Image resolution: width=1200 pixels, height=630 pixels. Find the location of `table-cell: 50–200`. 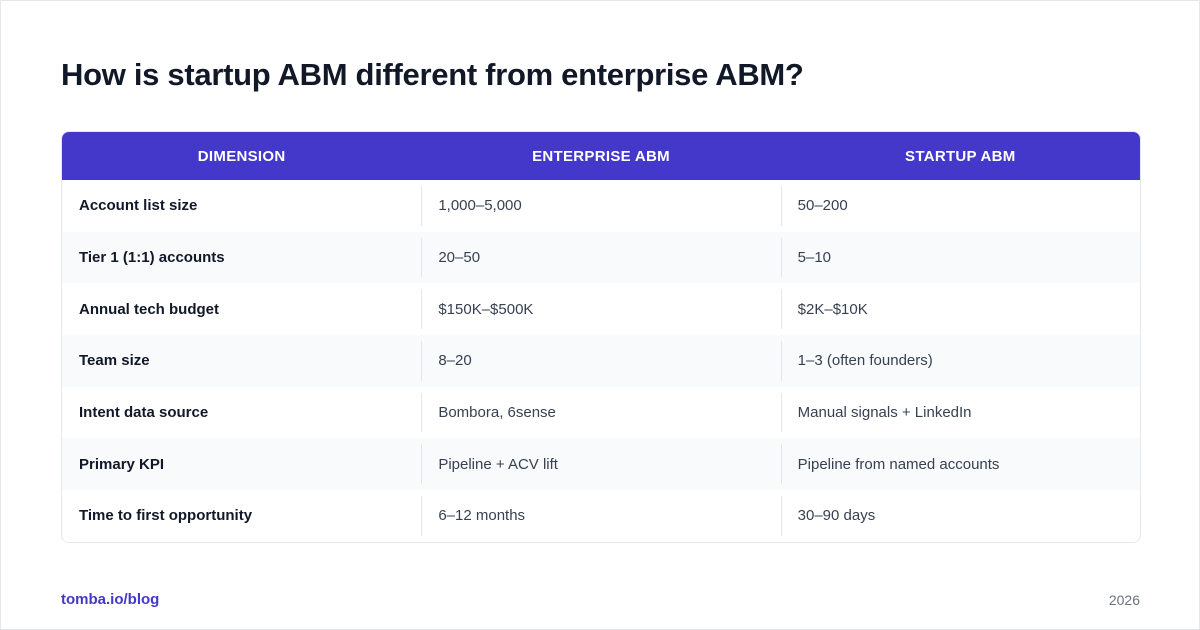

table-cell: 50–200 is located at coordinates (960, 206).